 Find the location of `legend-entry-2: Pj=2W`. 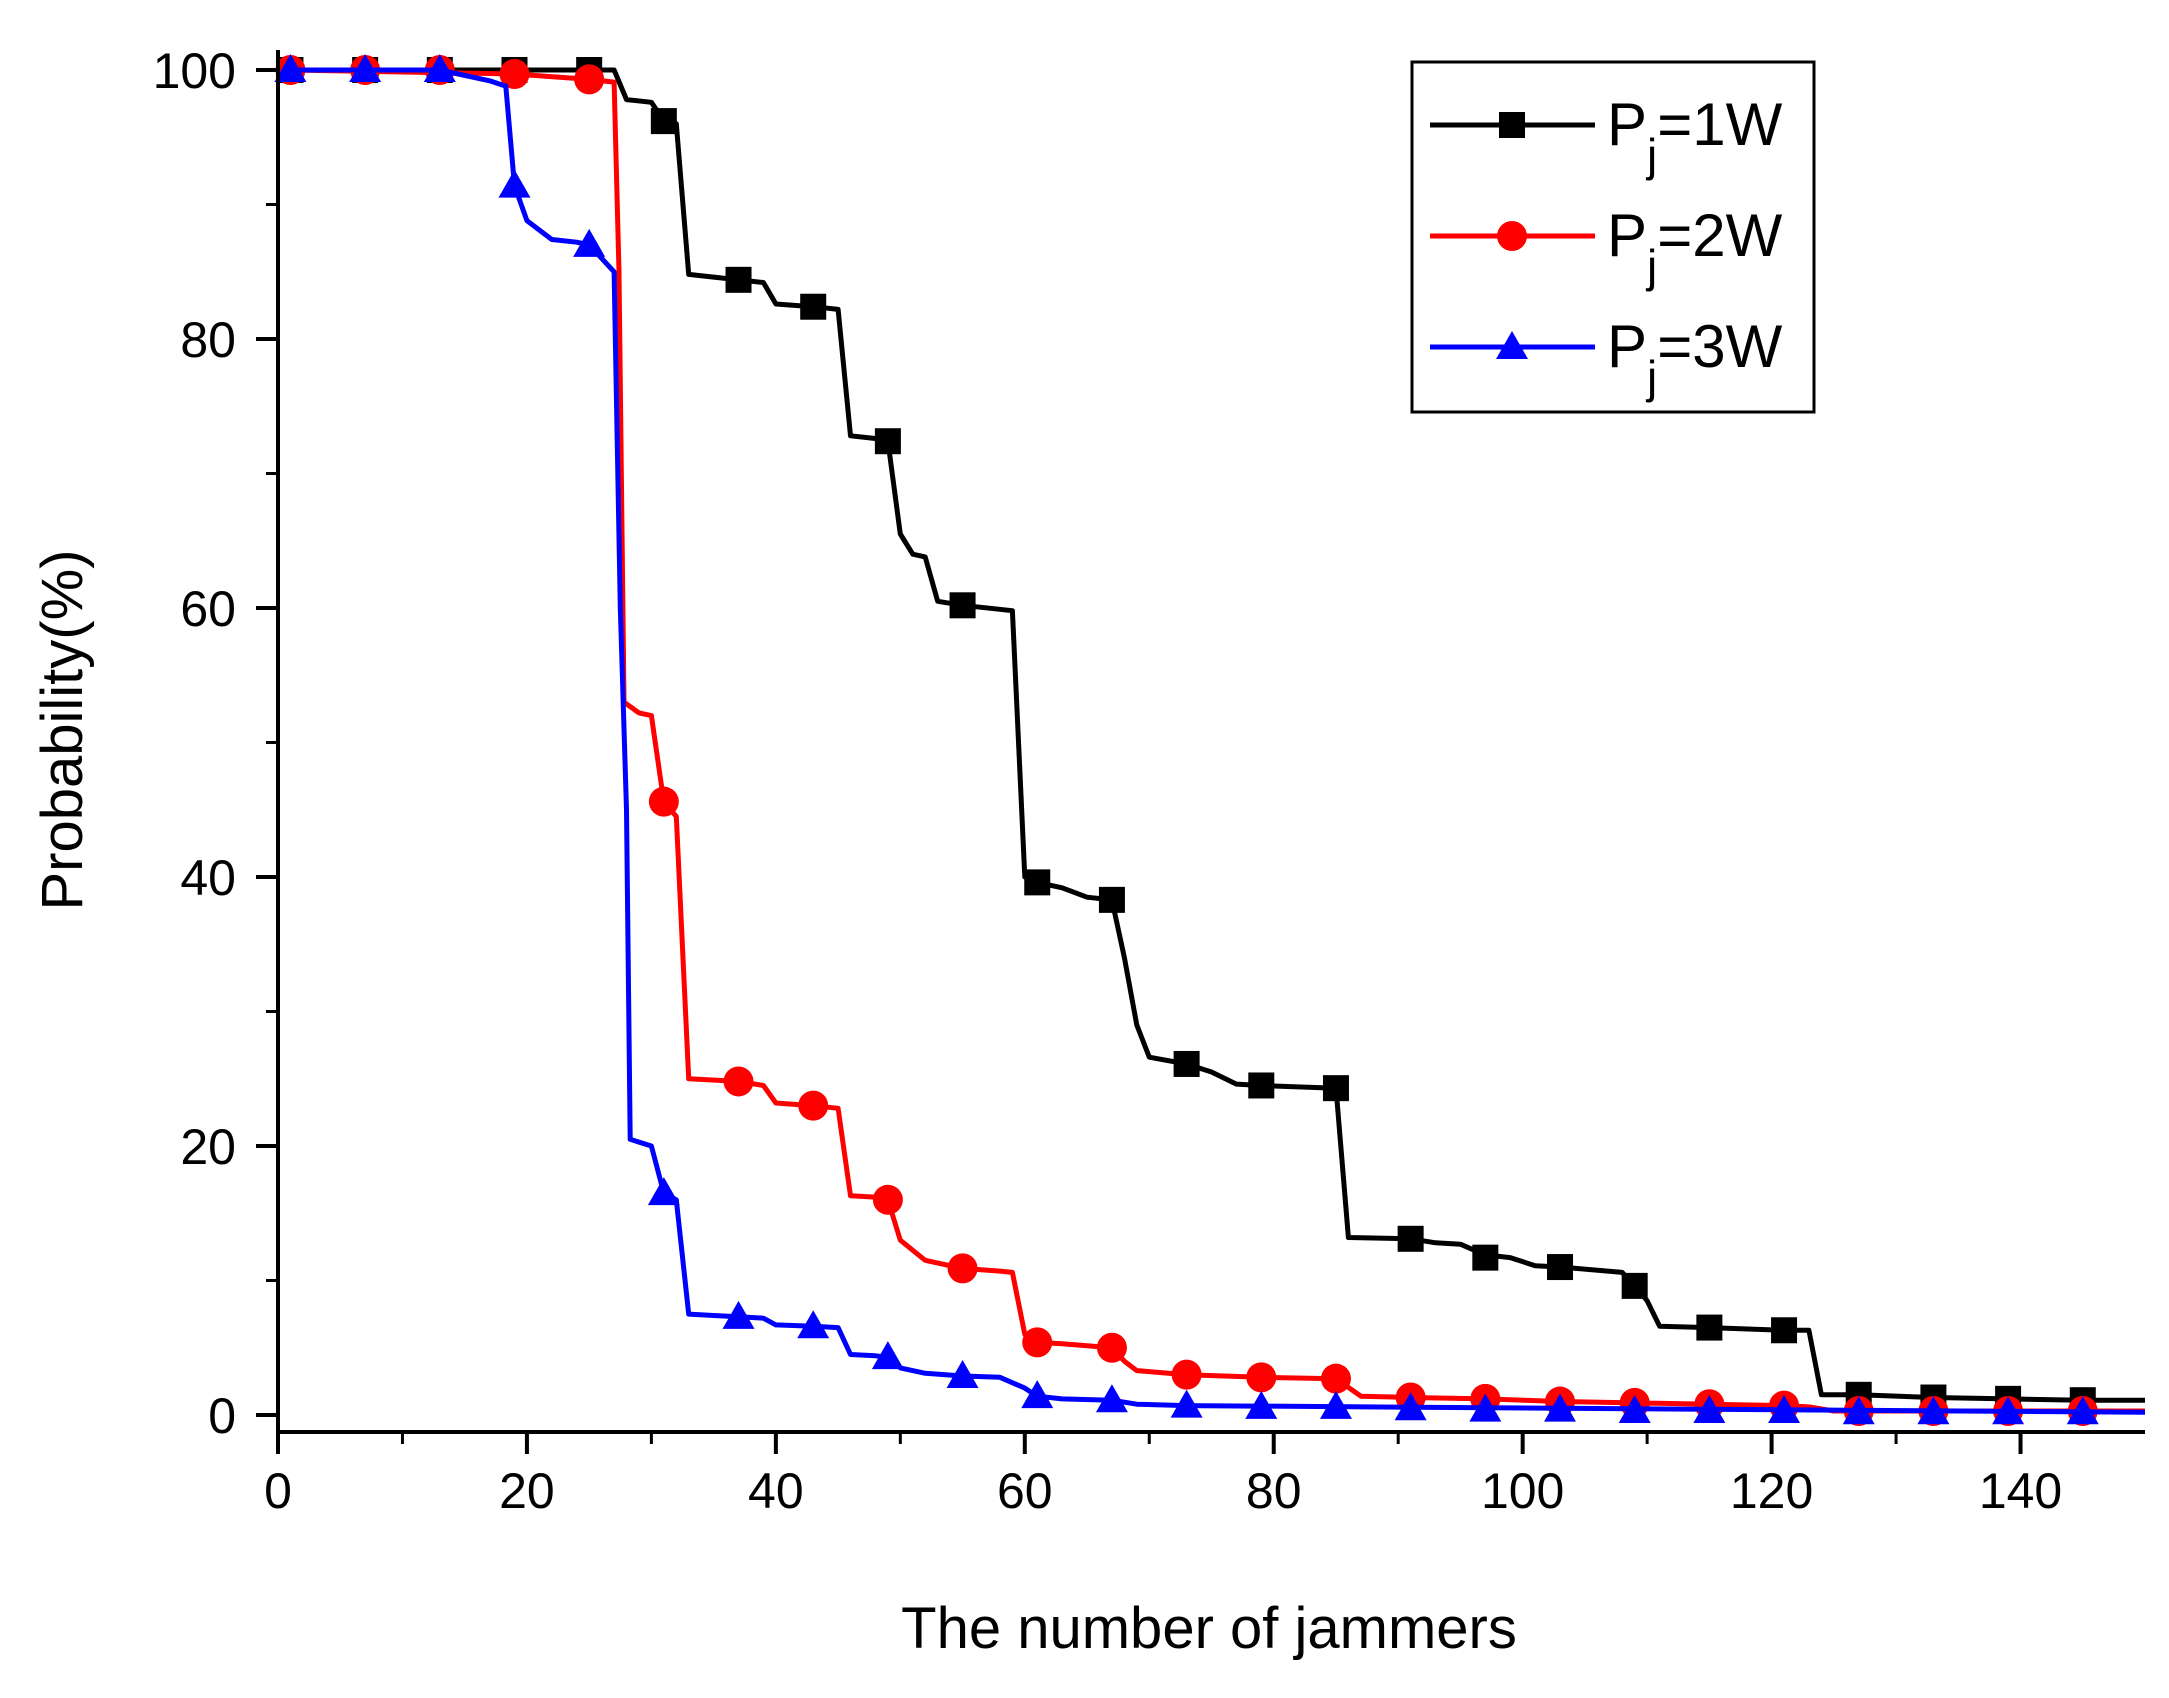

legend-entry-2: Pj=2W is located at coordinates (1606, 247).